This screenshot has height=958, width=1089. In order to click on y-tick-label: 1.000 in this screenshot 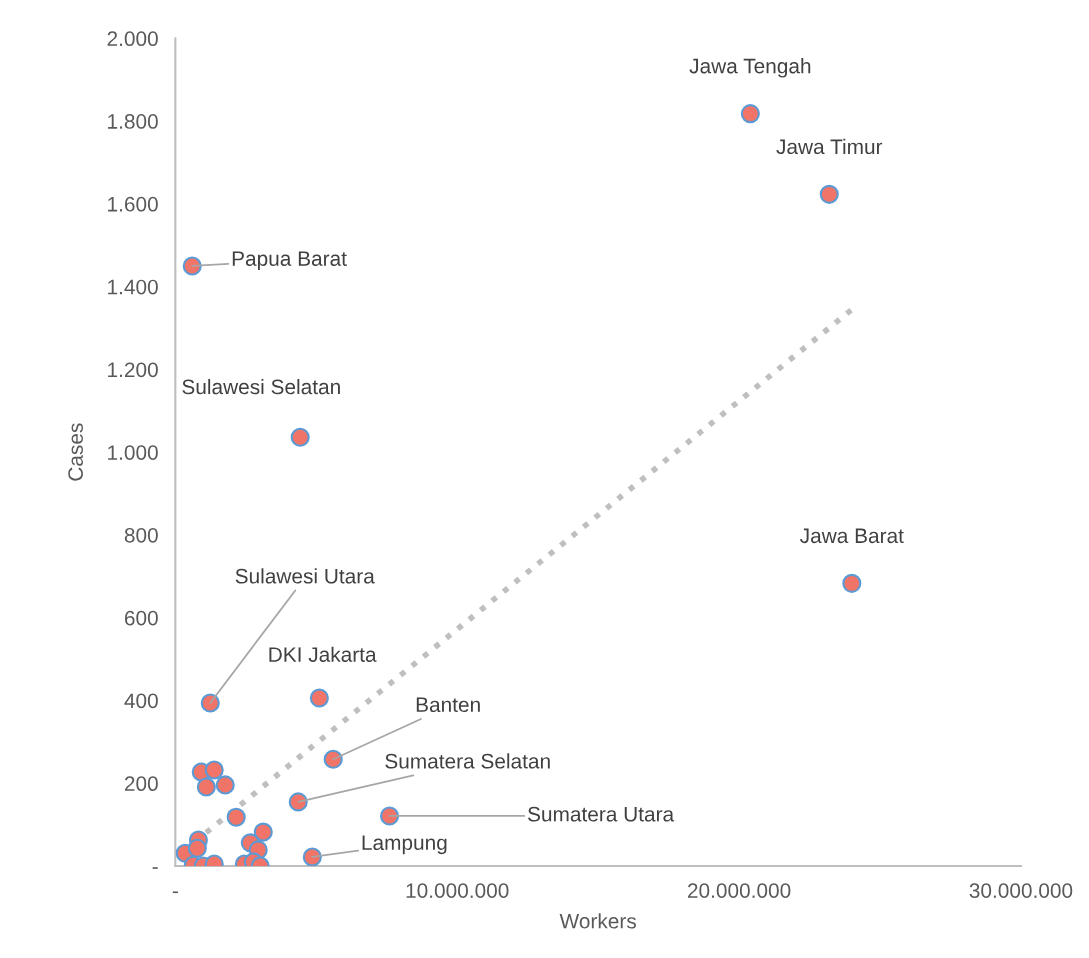, I will do `click(133, 452)`.